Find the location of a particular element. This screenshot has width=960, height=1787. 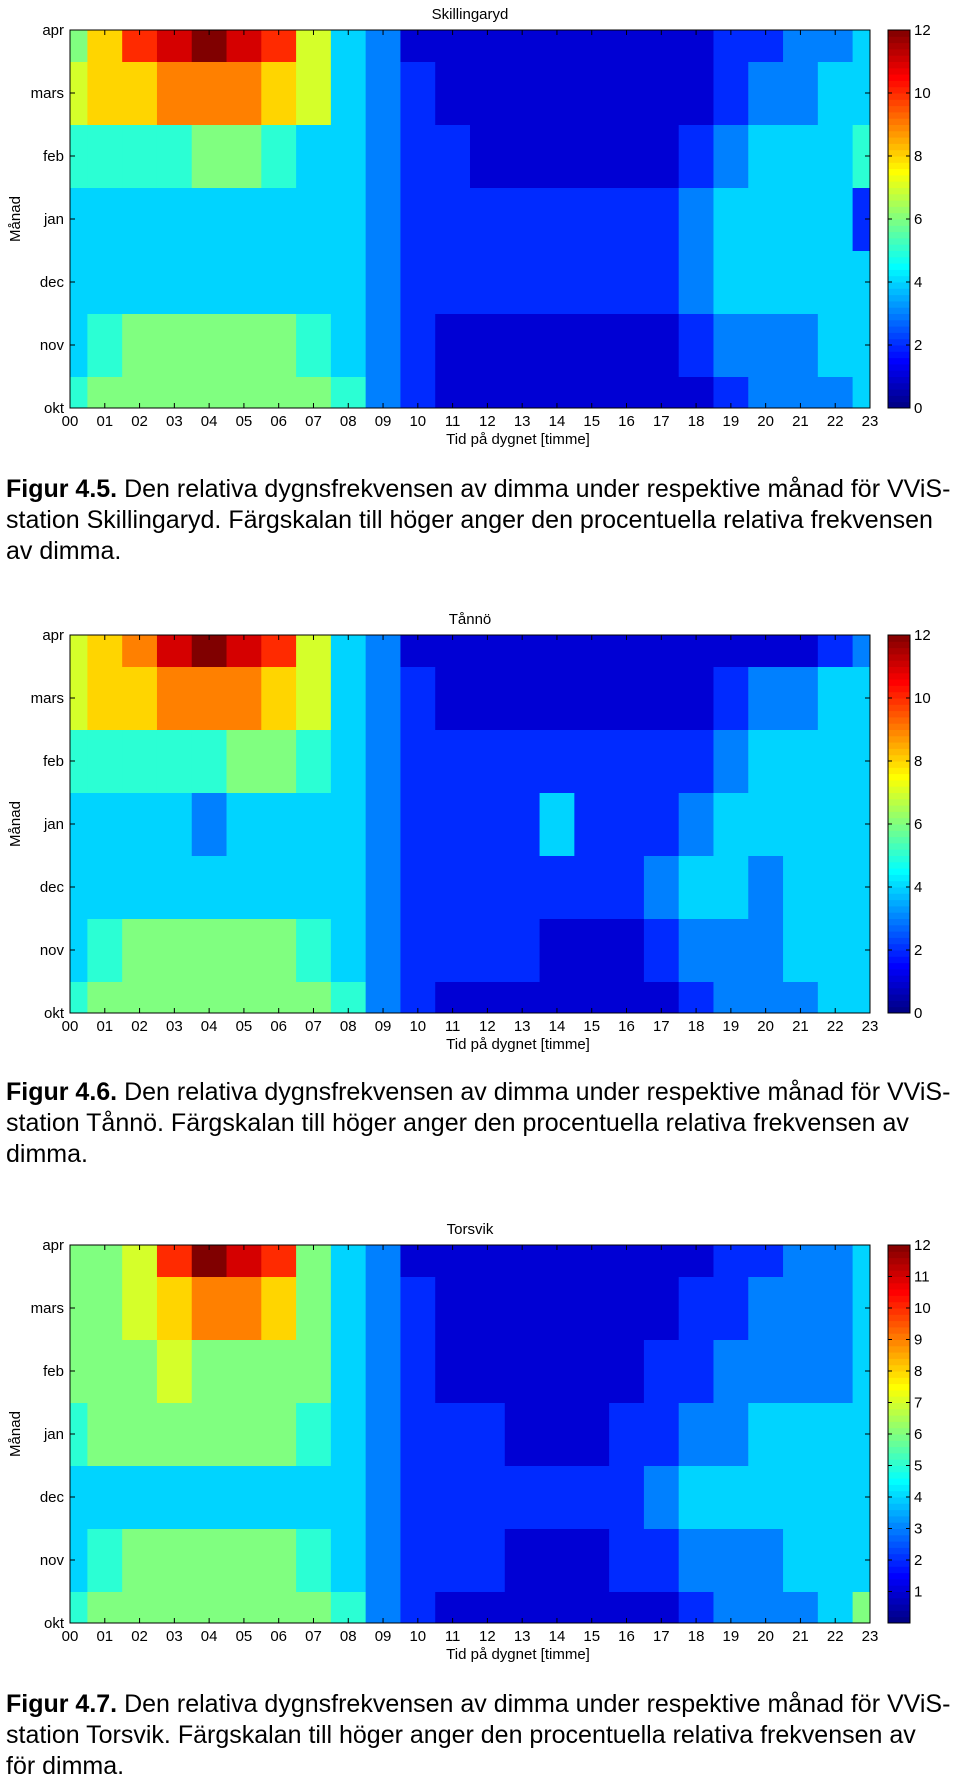

x-tick-label: 03 is located at coordinates (174, 1026).